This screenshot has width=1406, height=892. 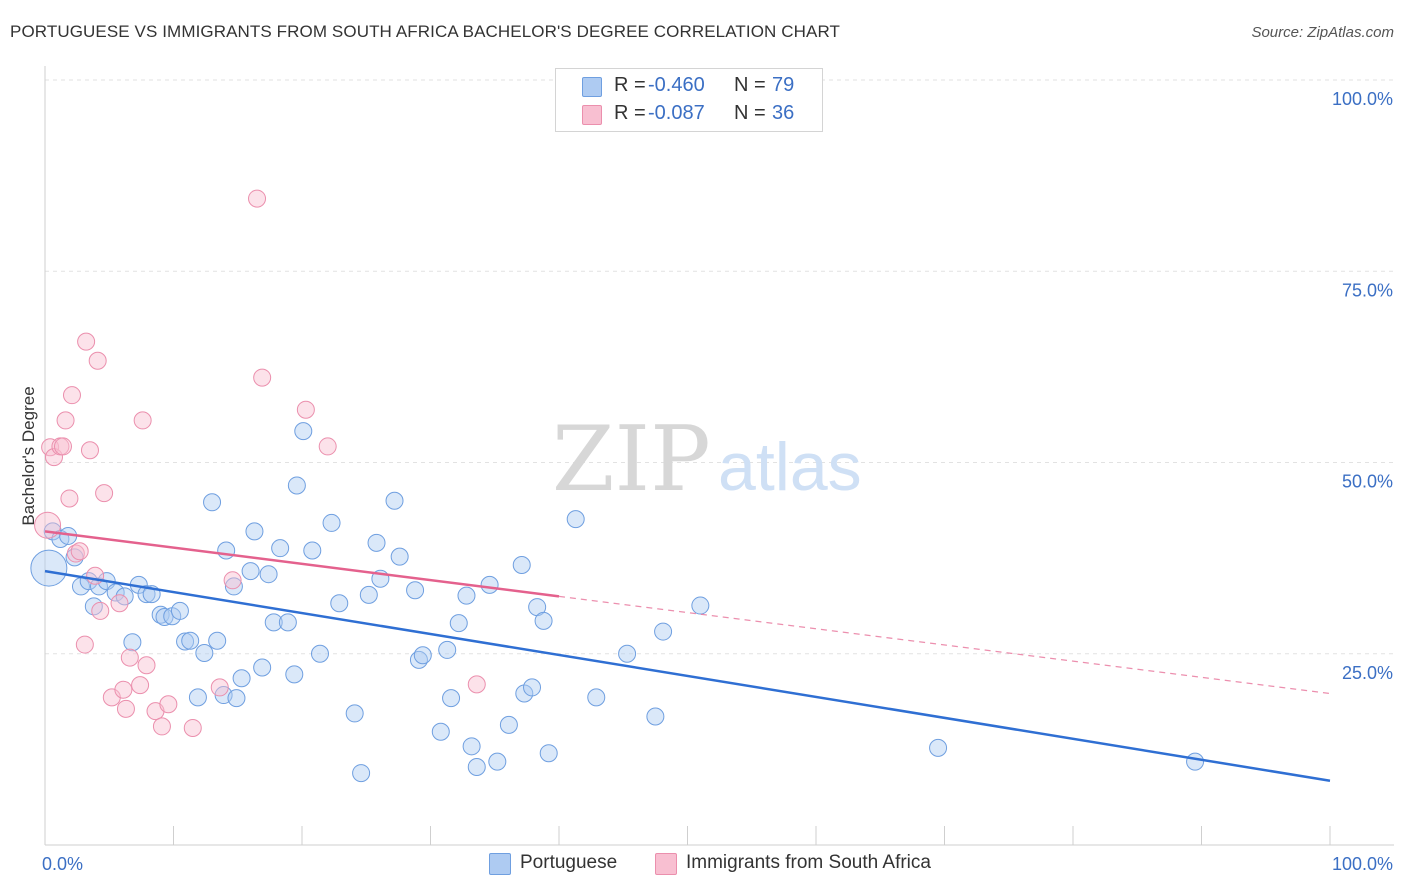 I want to click on source-label: Source: ZipAtlas.com, so click(x=1322, y=32).